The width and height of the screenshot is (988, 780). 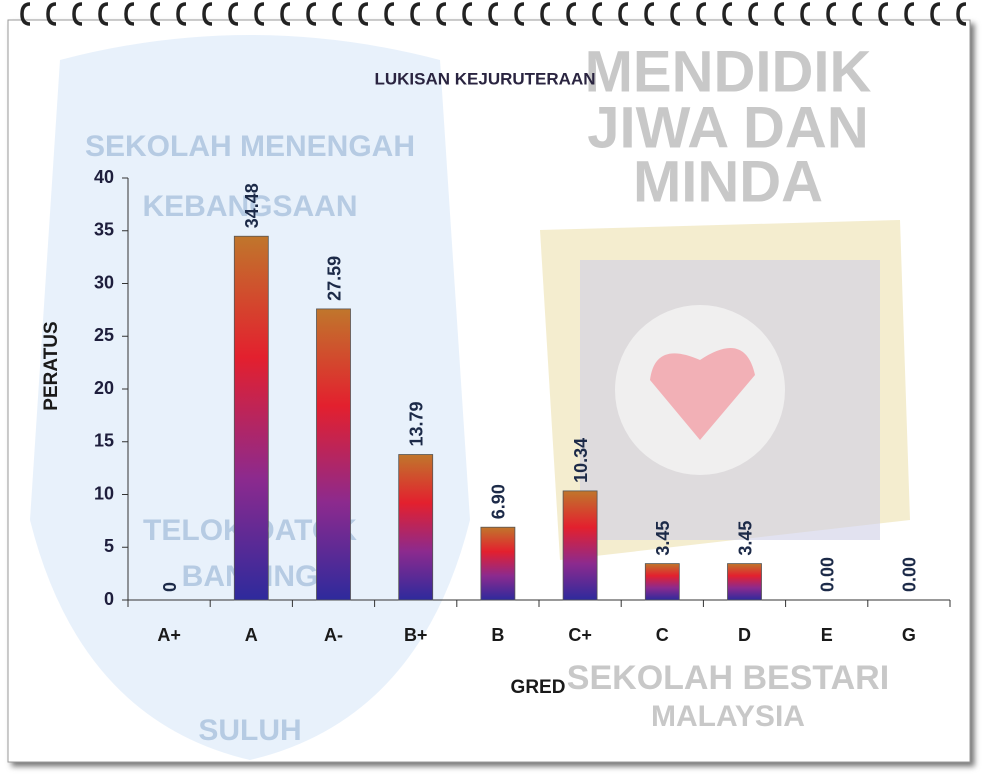 I want to click on x-tick-label: B, so click(x=497, y=635).